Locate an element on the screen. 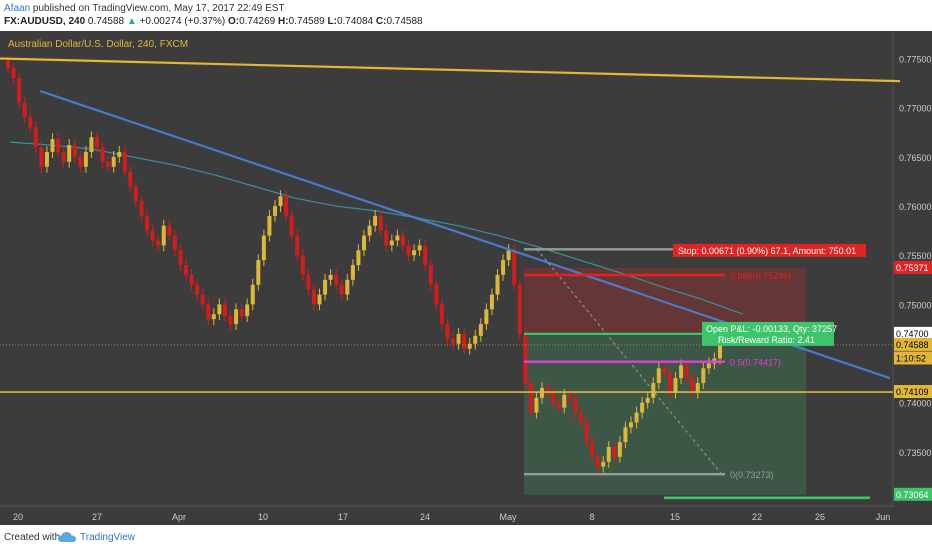 This screenshot has height=550, width=932. fib-label: 0.5(0.74417) is located at coordinates (755, 363).